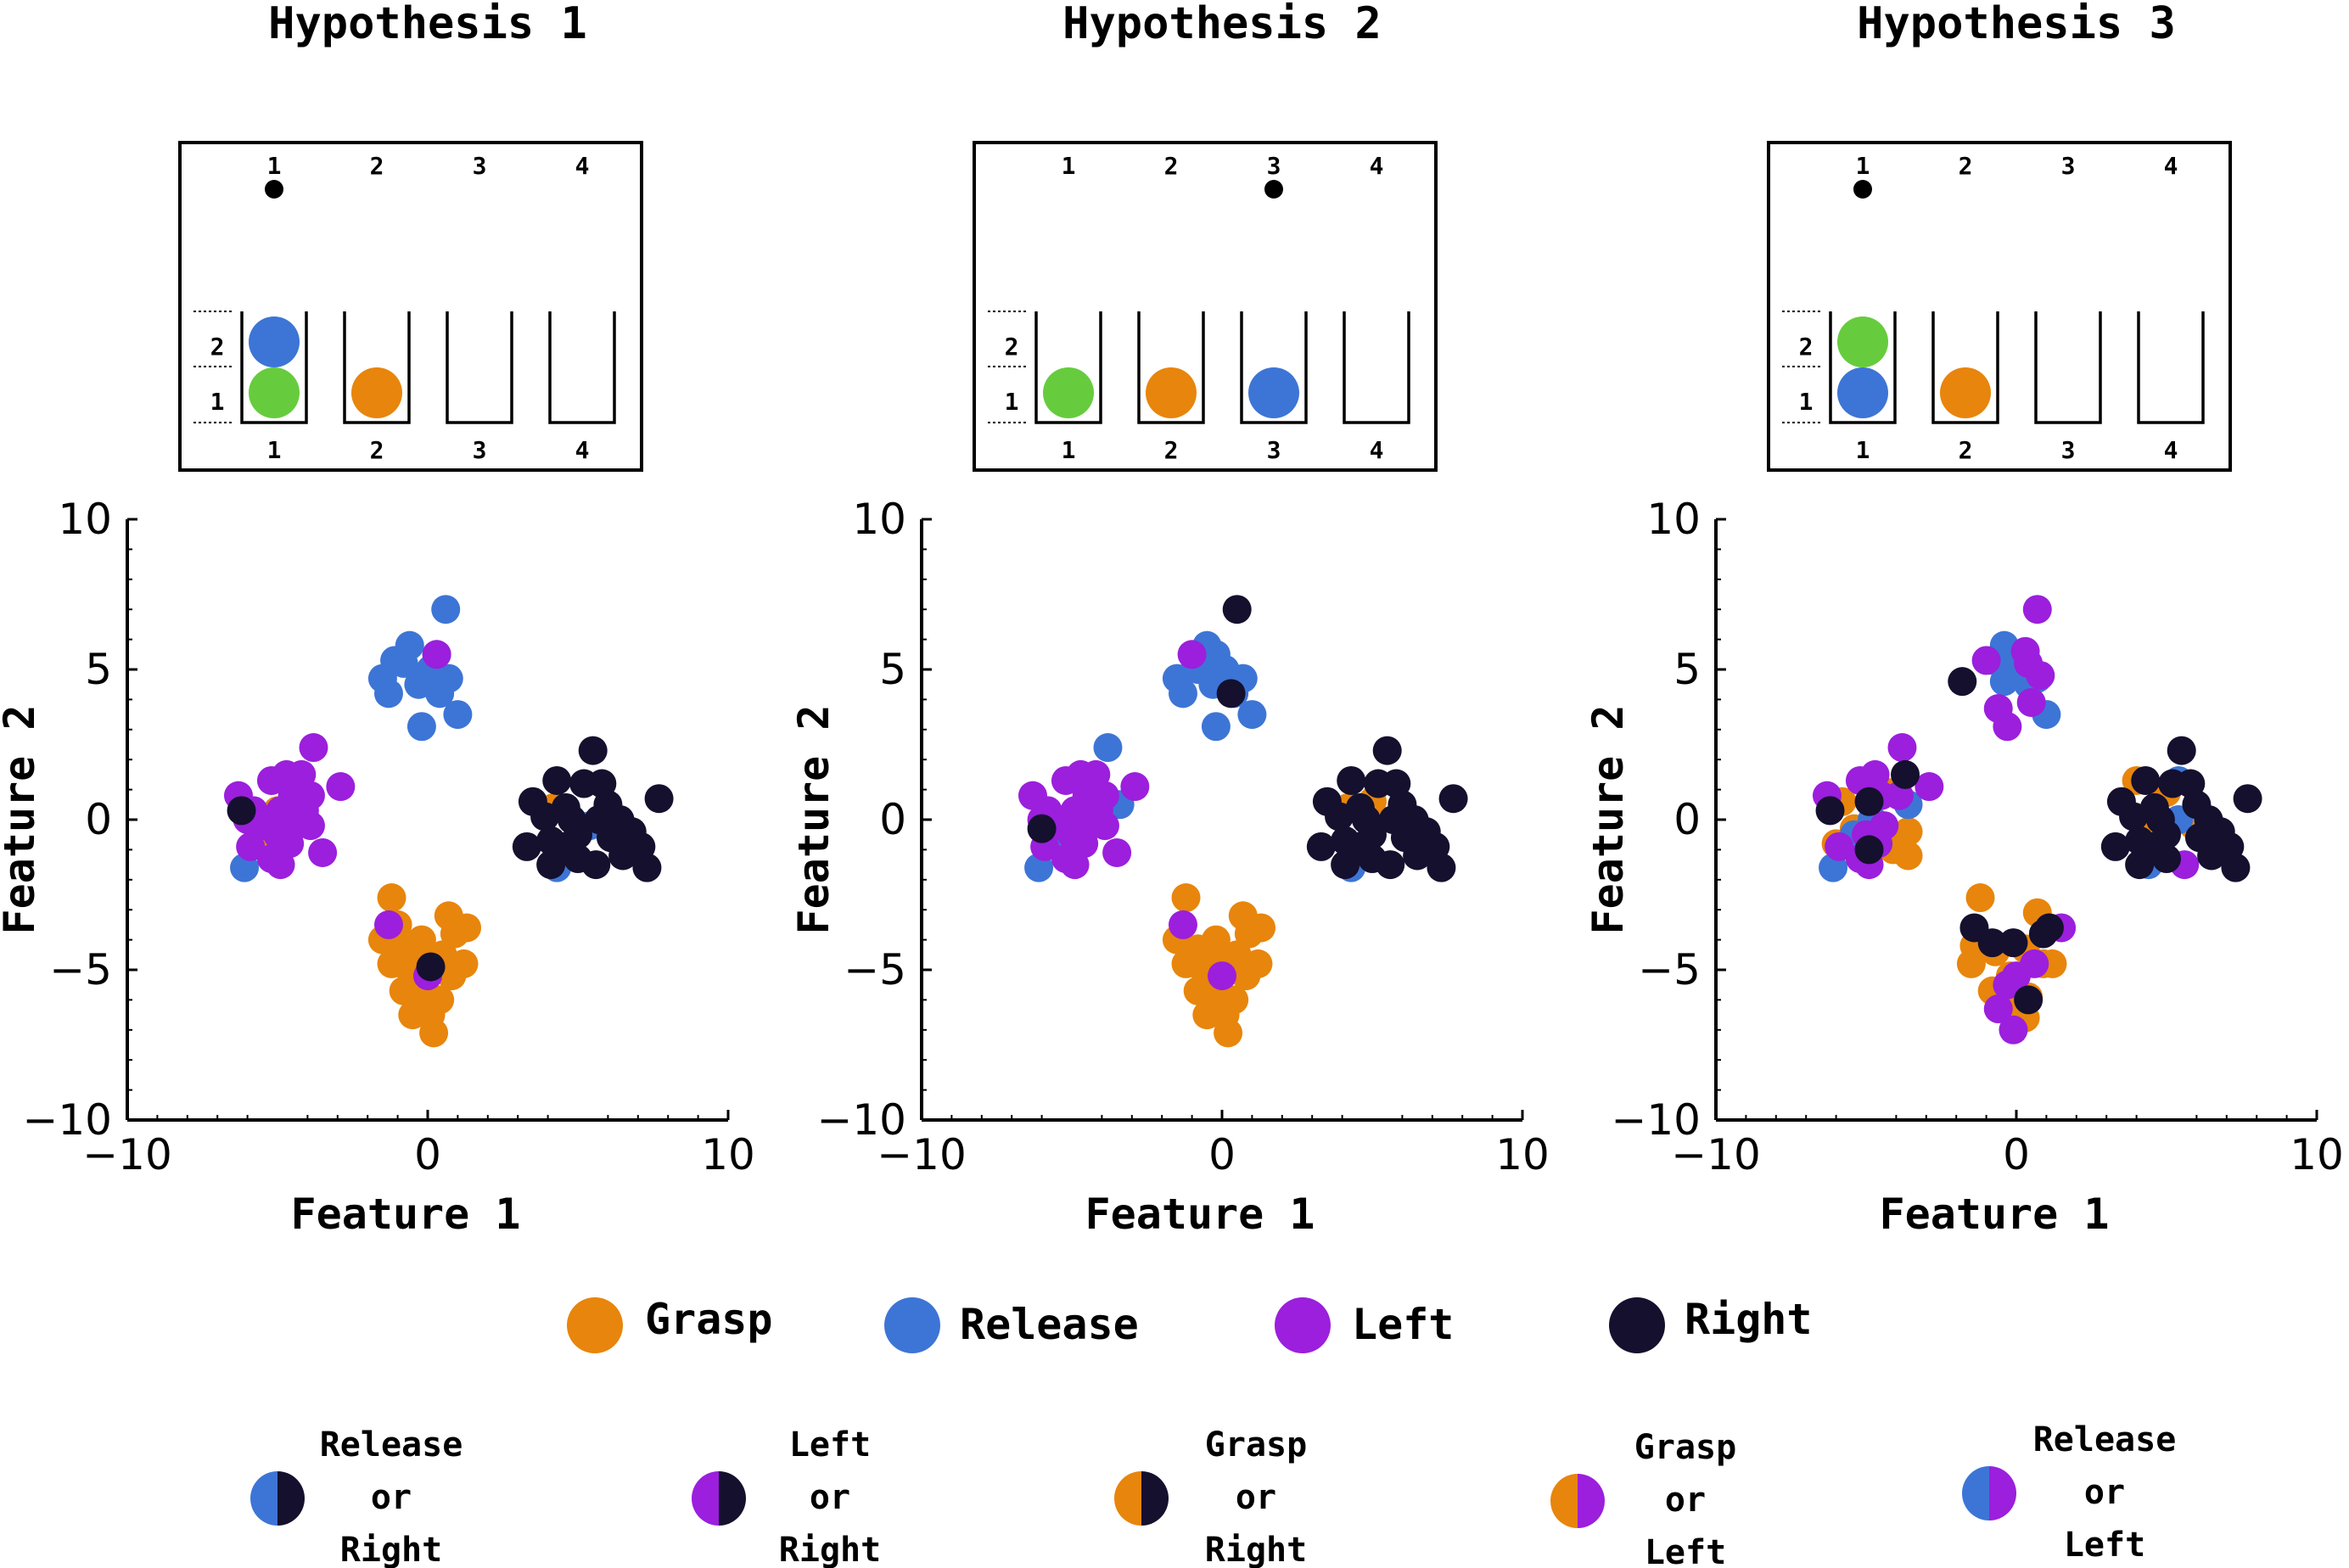 The image size is (2349, 1568). I want to click on object-release, so click(1863, 392).